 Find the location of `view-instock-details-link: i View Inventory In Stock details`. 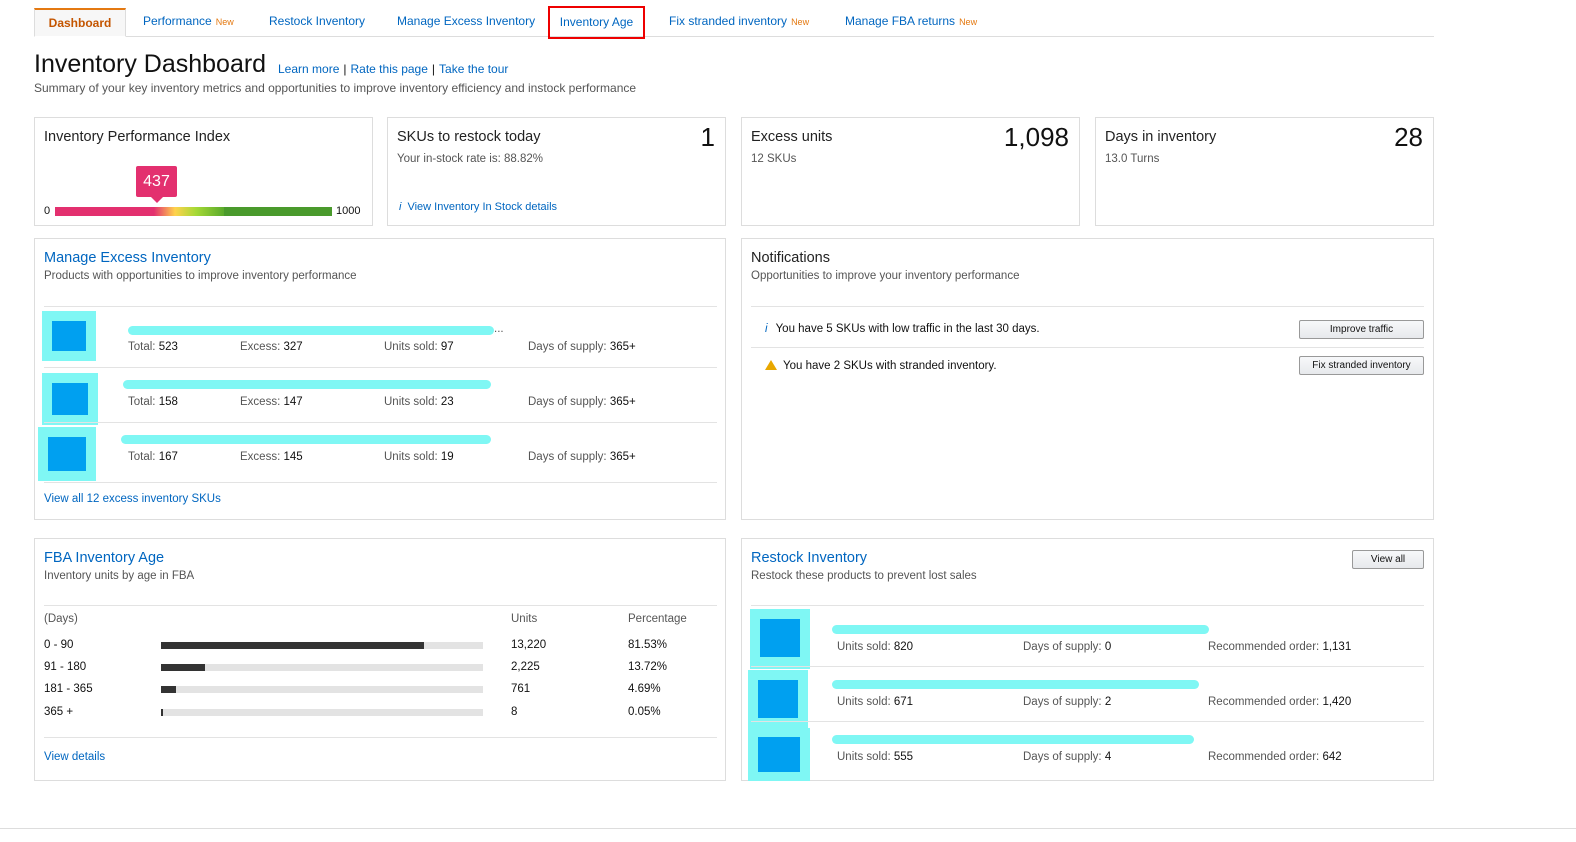

view-instock-details-link: i View Inventory In Stock details is located at coordinates (478, 207).